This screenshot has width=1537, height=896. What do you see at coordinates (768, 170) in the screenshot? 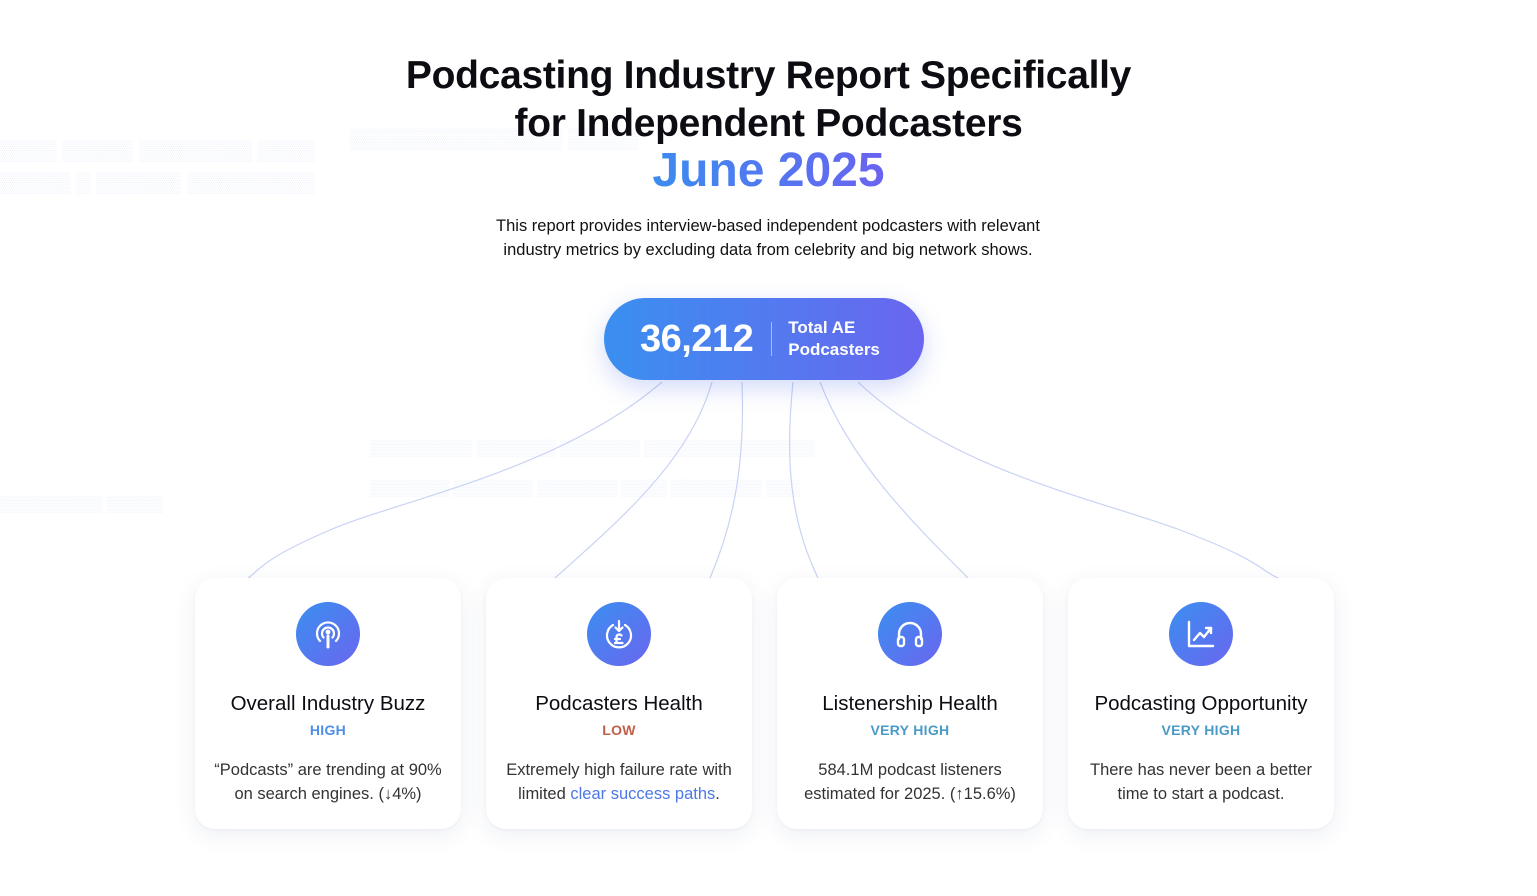
I see `report-date: June 2025` at bounding box center [768, 170].